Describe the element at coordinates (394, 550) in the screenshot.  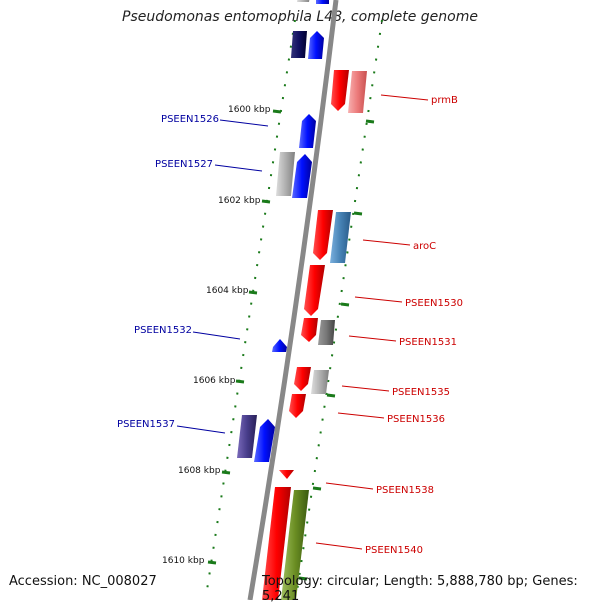
I see `gene-label-pseen1540: PSEEN1540` at that location.